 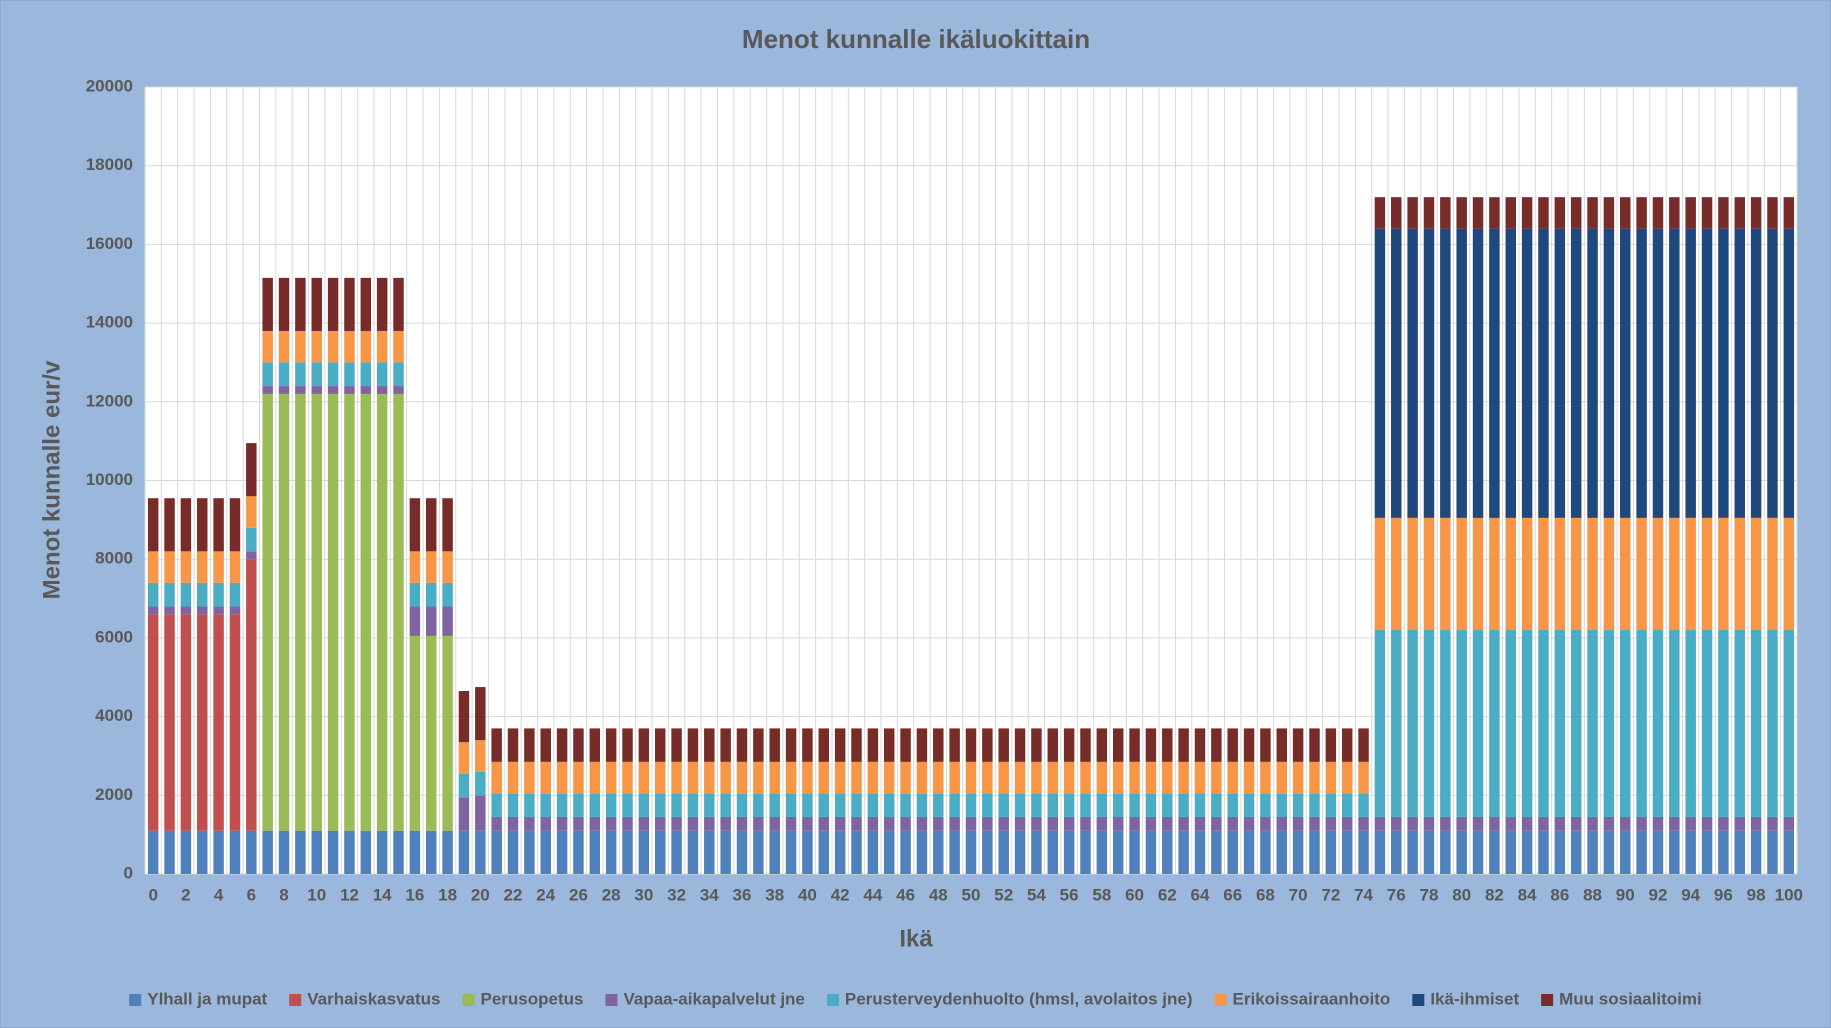 I want to click on x-tick-label: 66, so click(x=1232, y=894).